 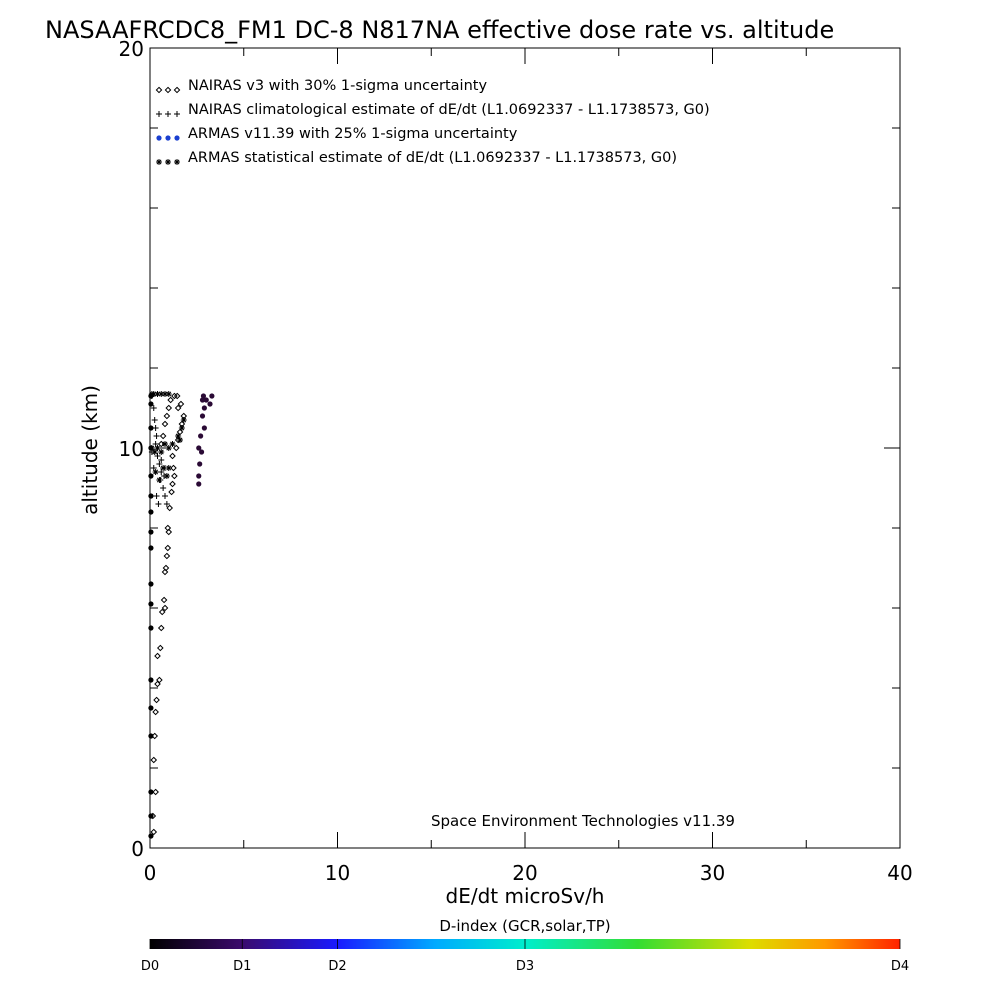 I want to click on colorbar-label: D1, so click(x=242, y=966).